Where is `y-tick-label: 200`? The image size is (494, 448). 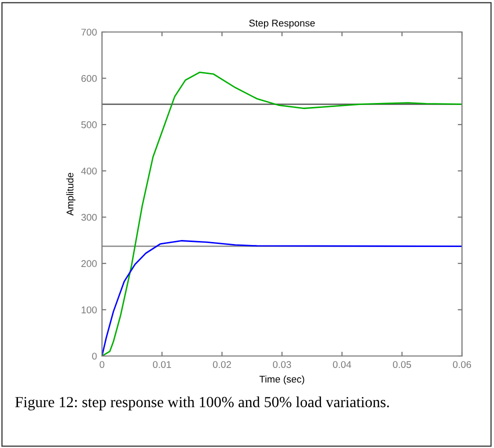
y-tick-label: 200 is located at coordinates (89, 264).